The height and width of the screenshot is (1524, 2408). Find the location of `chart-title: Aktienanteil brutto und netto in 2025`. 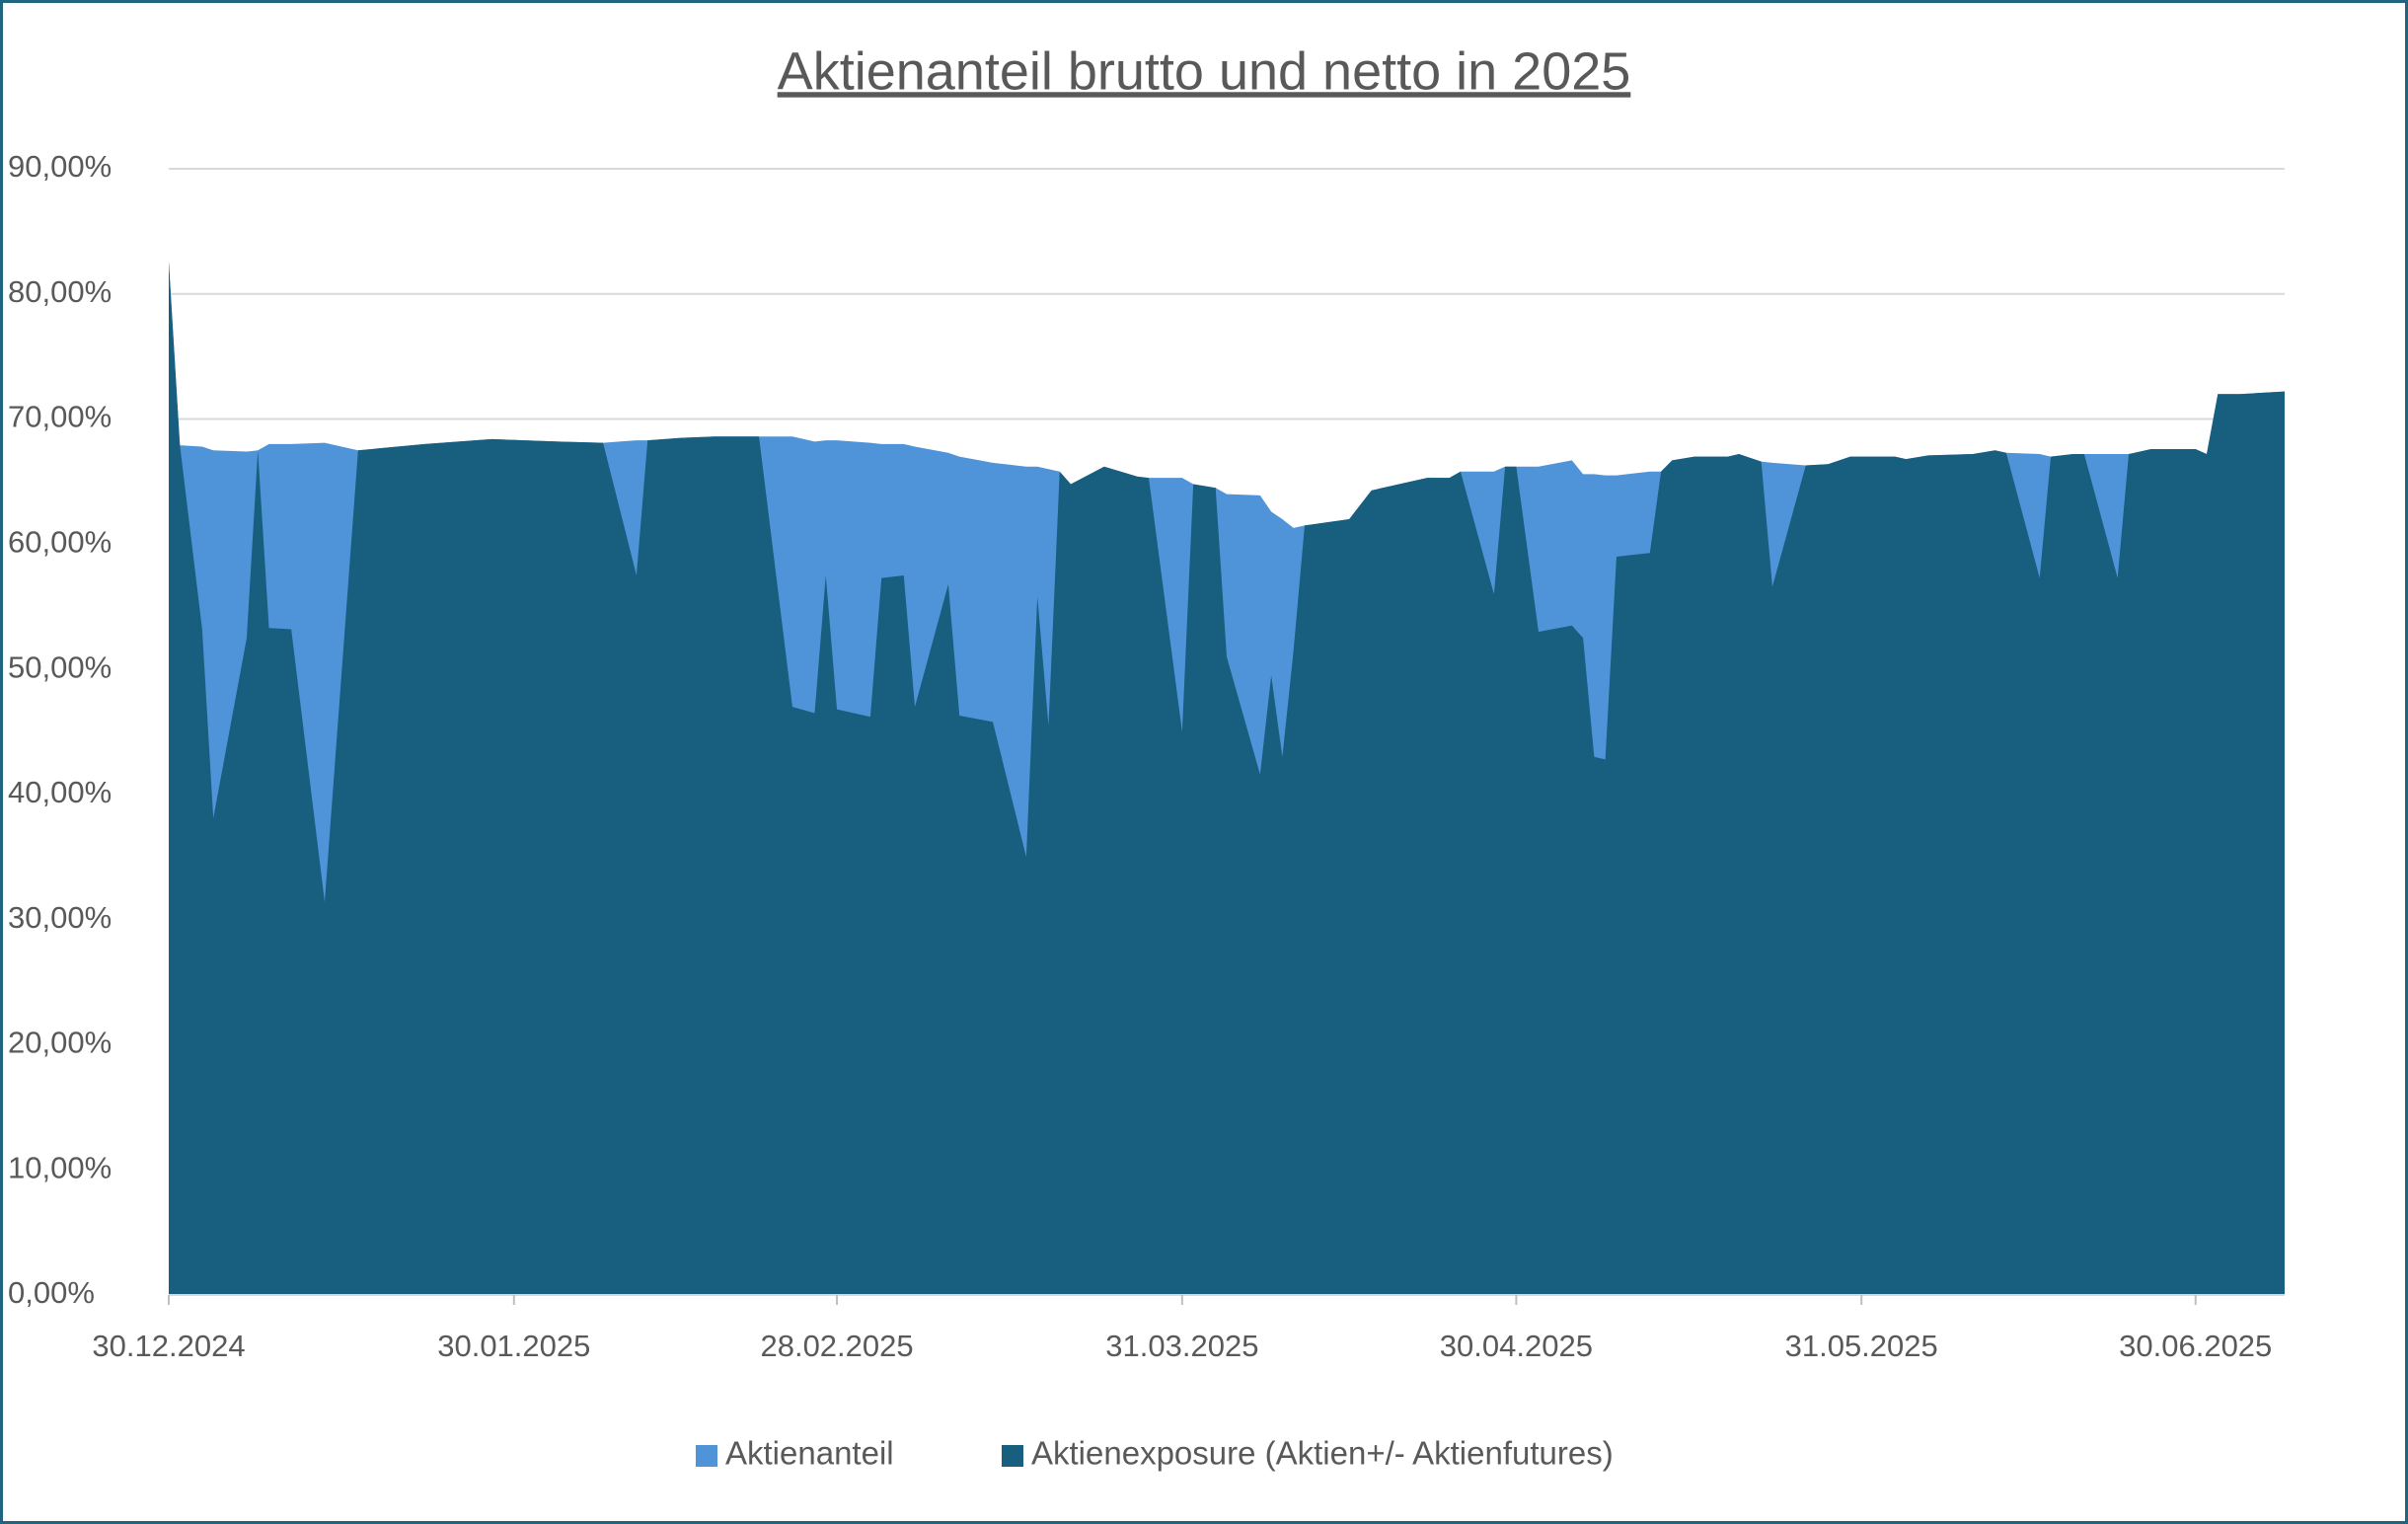

chart-title: Aktienanteil brutto und netto in 2025 is located at coordinates (1204, 71).